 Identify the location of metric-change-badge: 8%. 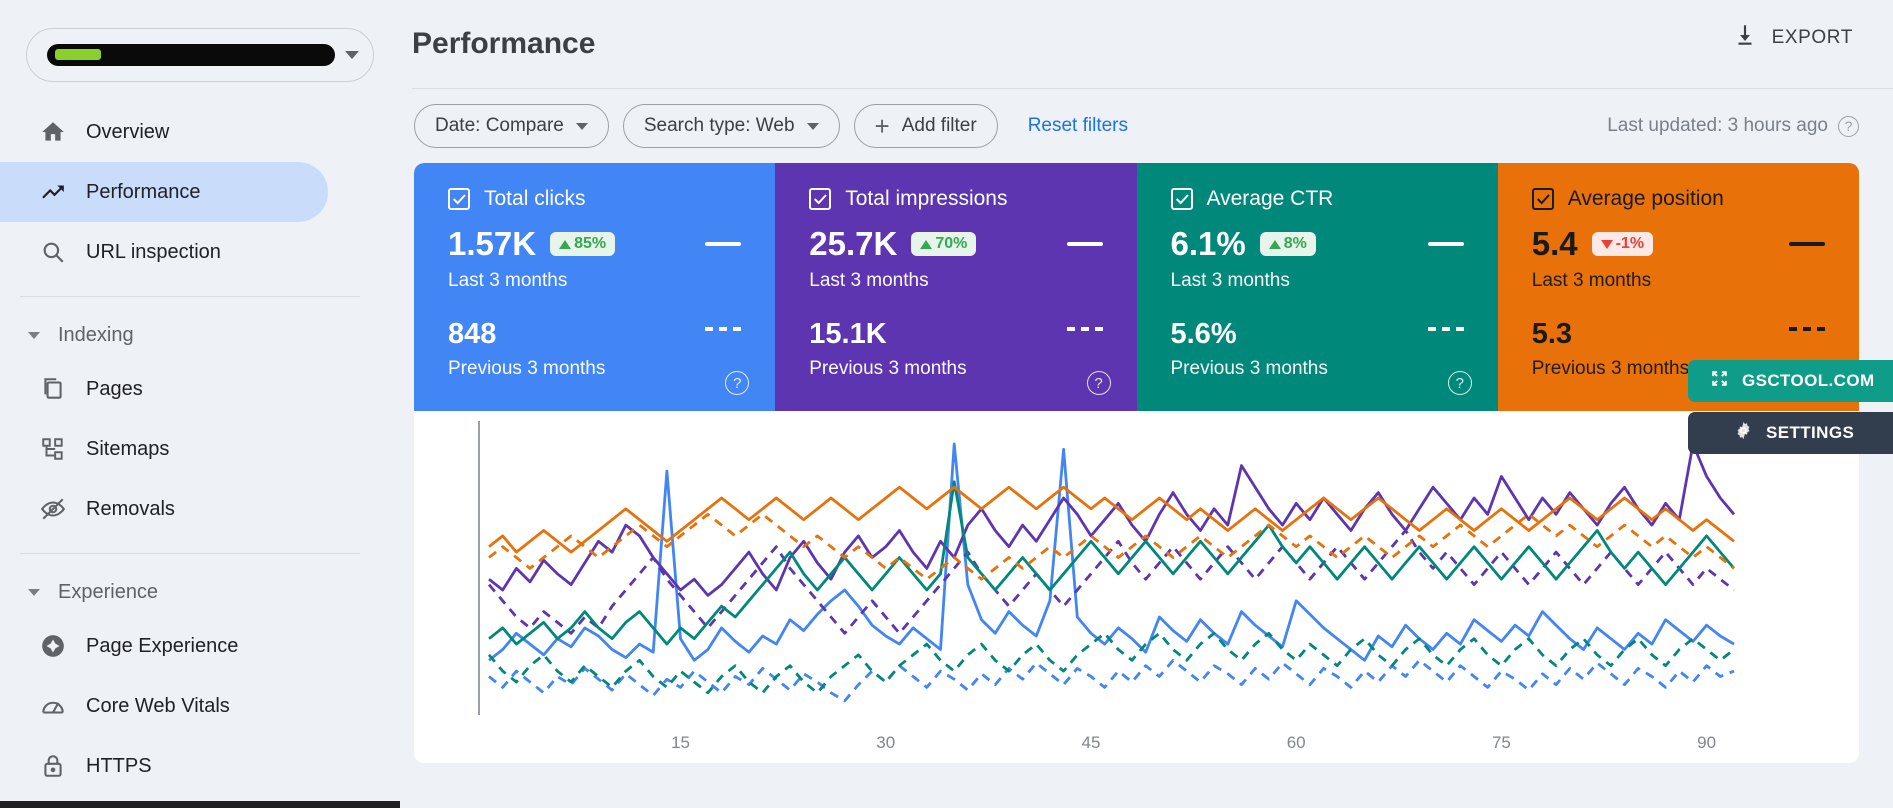
(1287, 244).